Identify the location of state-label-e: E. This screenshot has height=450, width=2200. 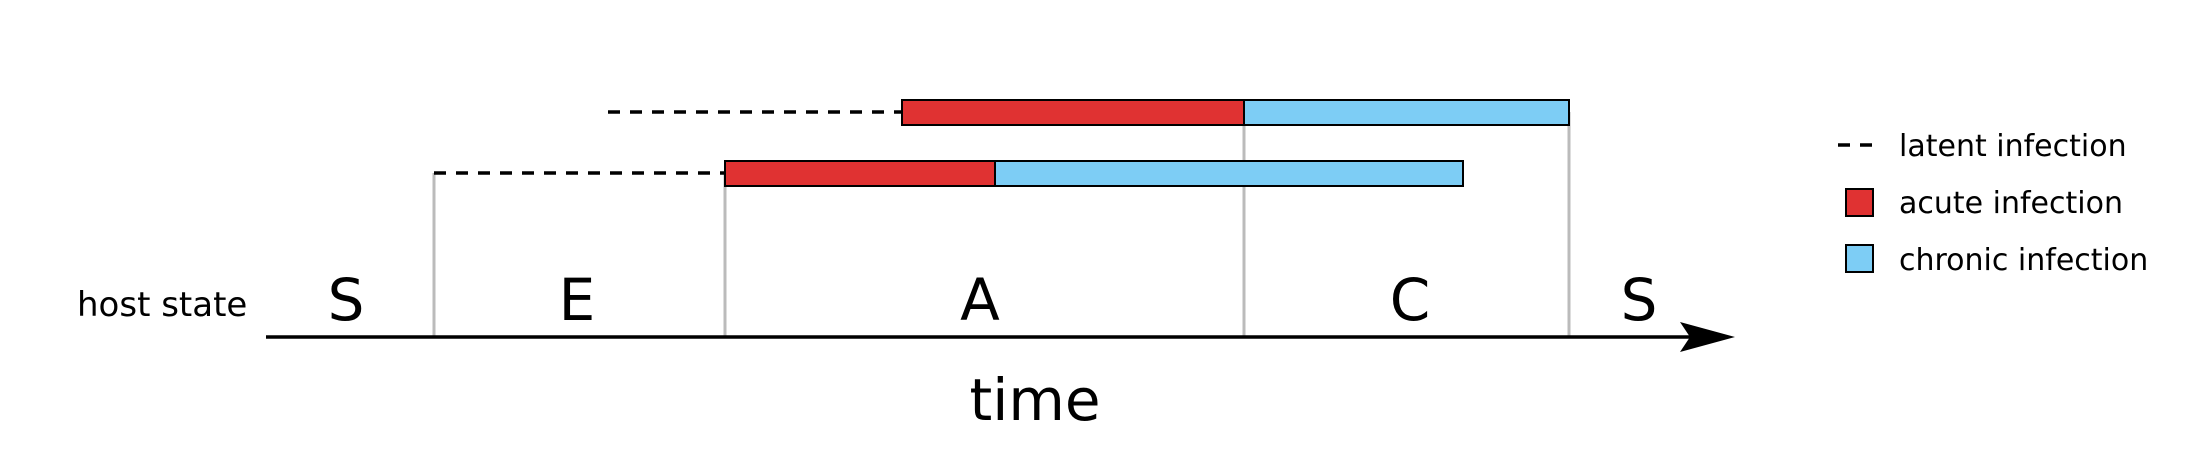
(577, 300).